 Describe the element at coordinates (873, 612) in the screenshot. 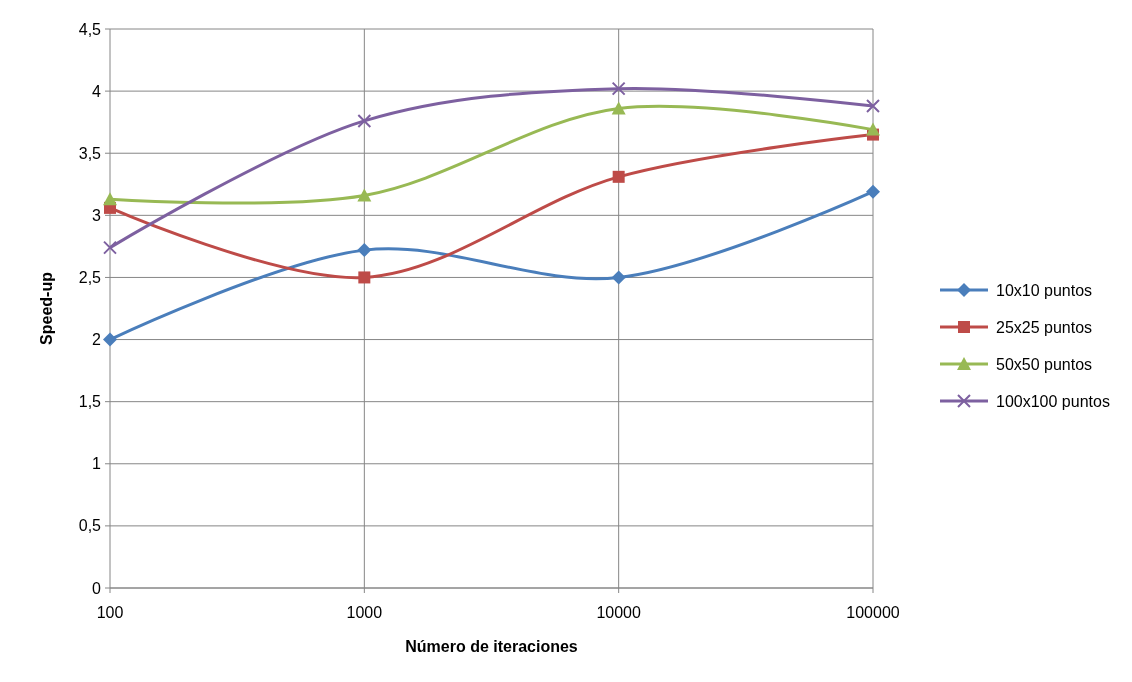

I see `x-tick-label: 100000` at that location.